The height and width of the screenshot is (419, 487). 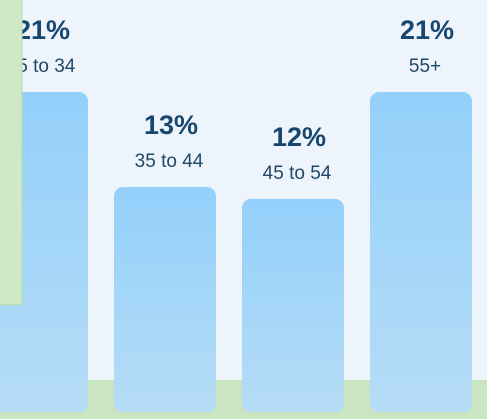 I want to click on value-label: 13%, so click(x=171, y=125).